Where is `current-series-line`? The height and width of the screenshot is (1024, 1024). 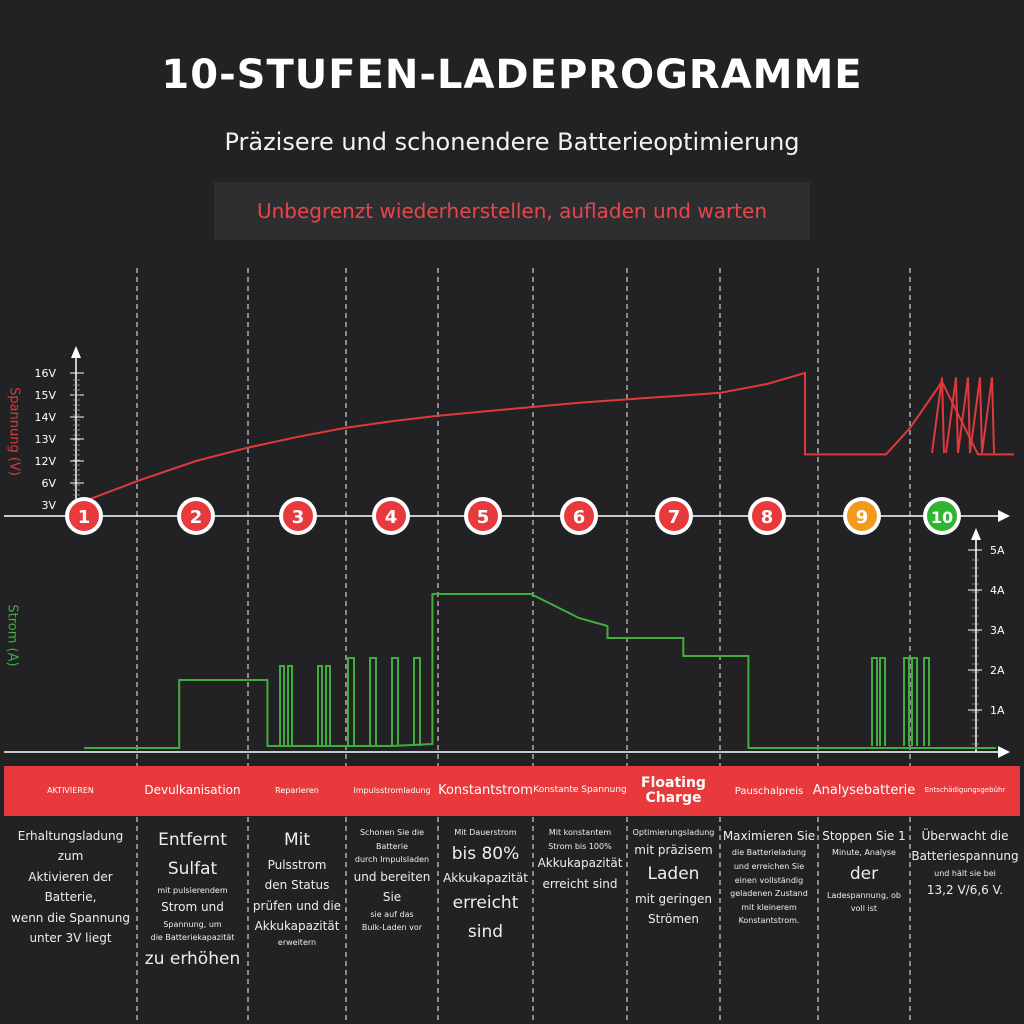
current-series-line is located at coordinates (540, 671).